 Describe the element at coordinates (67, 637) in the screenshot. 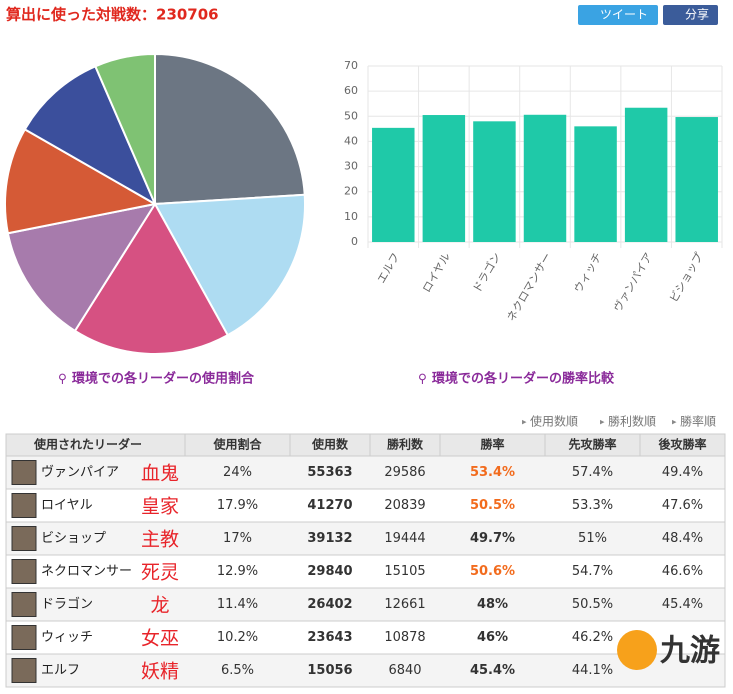

I see `leader-name: ウィッチ` at that location.